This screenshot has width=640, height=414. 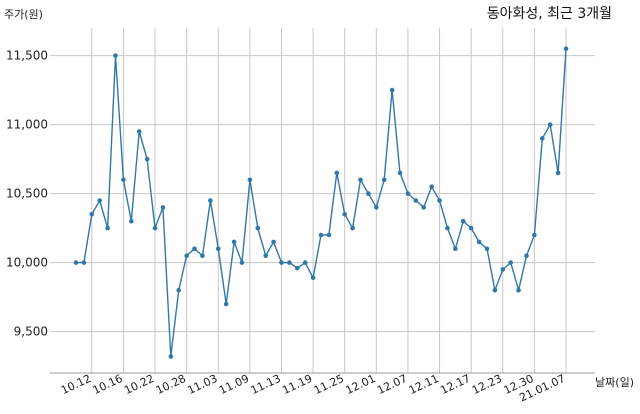 I want to click on y-tick-label: 9,500, so click(x=31, y=332).